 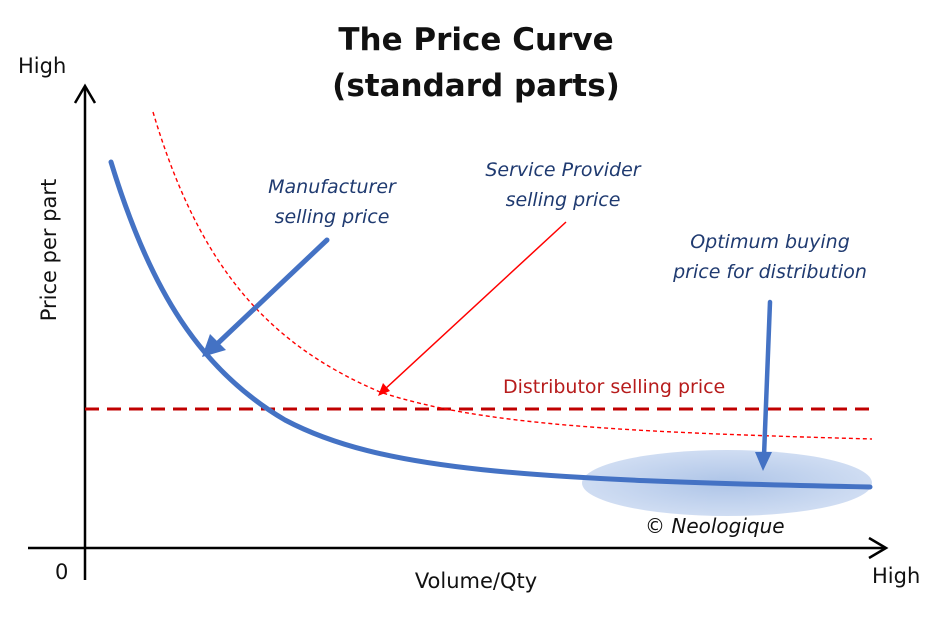 What do you see at coordinates (458, 548) in the screenshot?
I see `x-axis` at bounding box center [458, 548].